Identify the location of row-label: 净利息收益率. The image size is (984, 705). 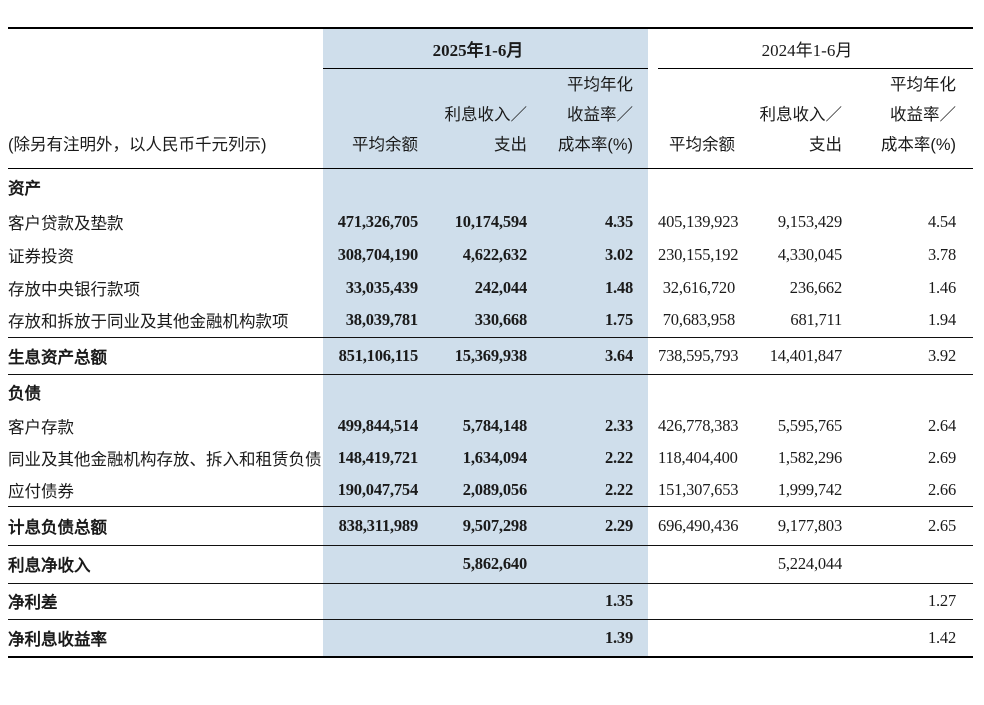
(165, 638).